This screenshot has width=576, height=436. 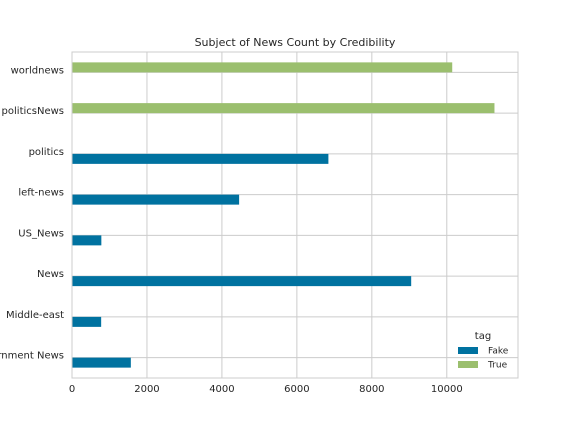 What do you see at coordinates (283, 108) in the screenshot?
I see `bar-true-politicsnews` at bounding box center [283, 108].